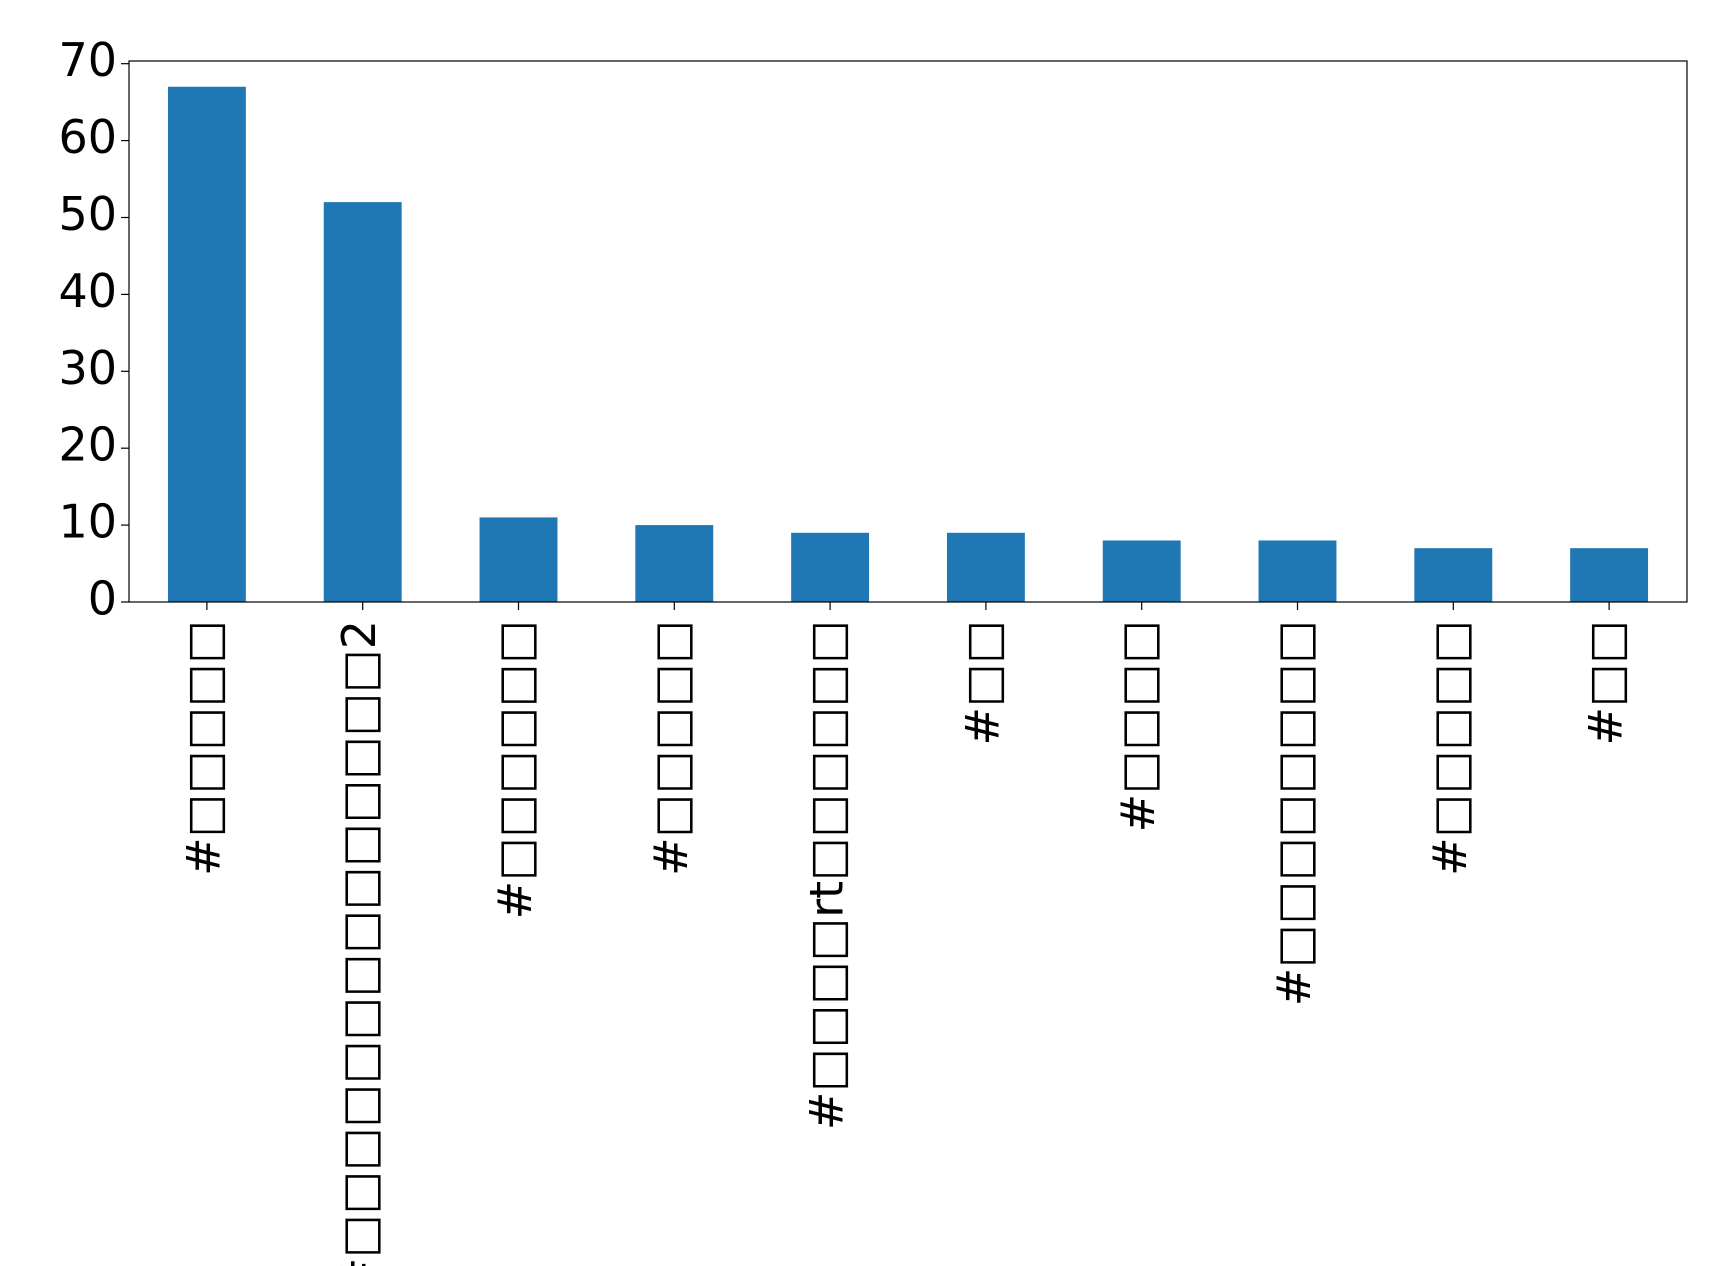  I want to click on y-tick-label: 70, so click(87, 60).